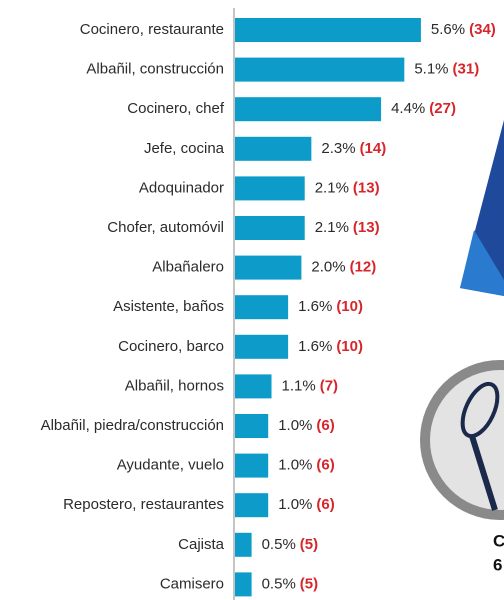  What do you see at coordinates (188, 267) in the screenshot?
I see `category-label: Albañalero` at bounding box center [188, 267].